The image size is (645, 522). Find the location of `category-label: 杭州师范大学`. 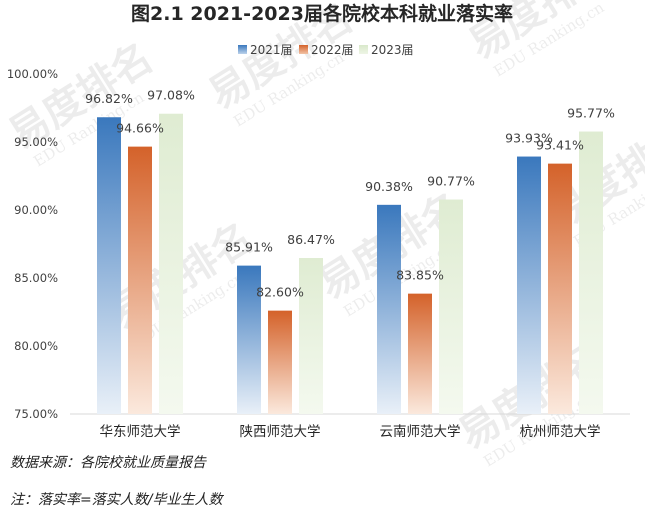

category-label: 杭州师范大学 is located at coordinates (560, 432).